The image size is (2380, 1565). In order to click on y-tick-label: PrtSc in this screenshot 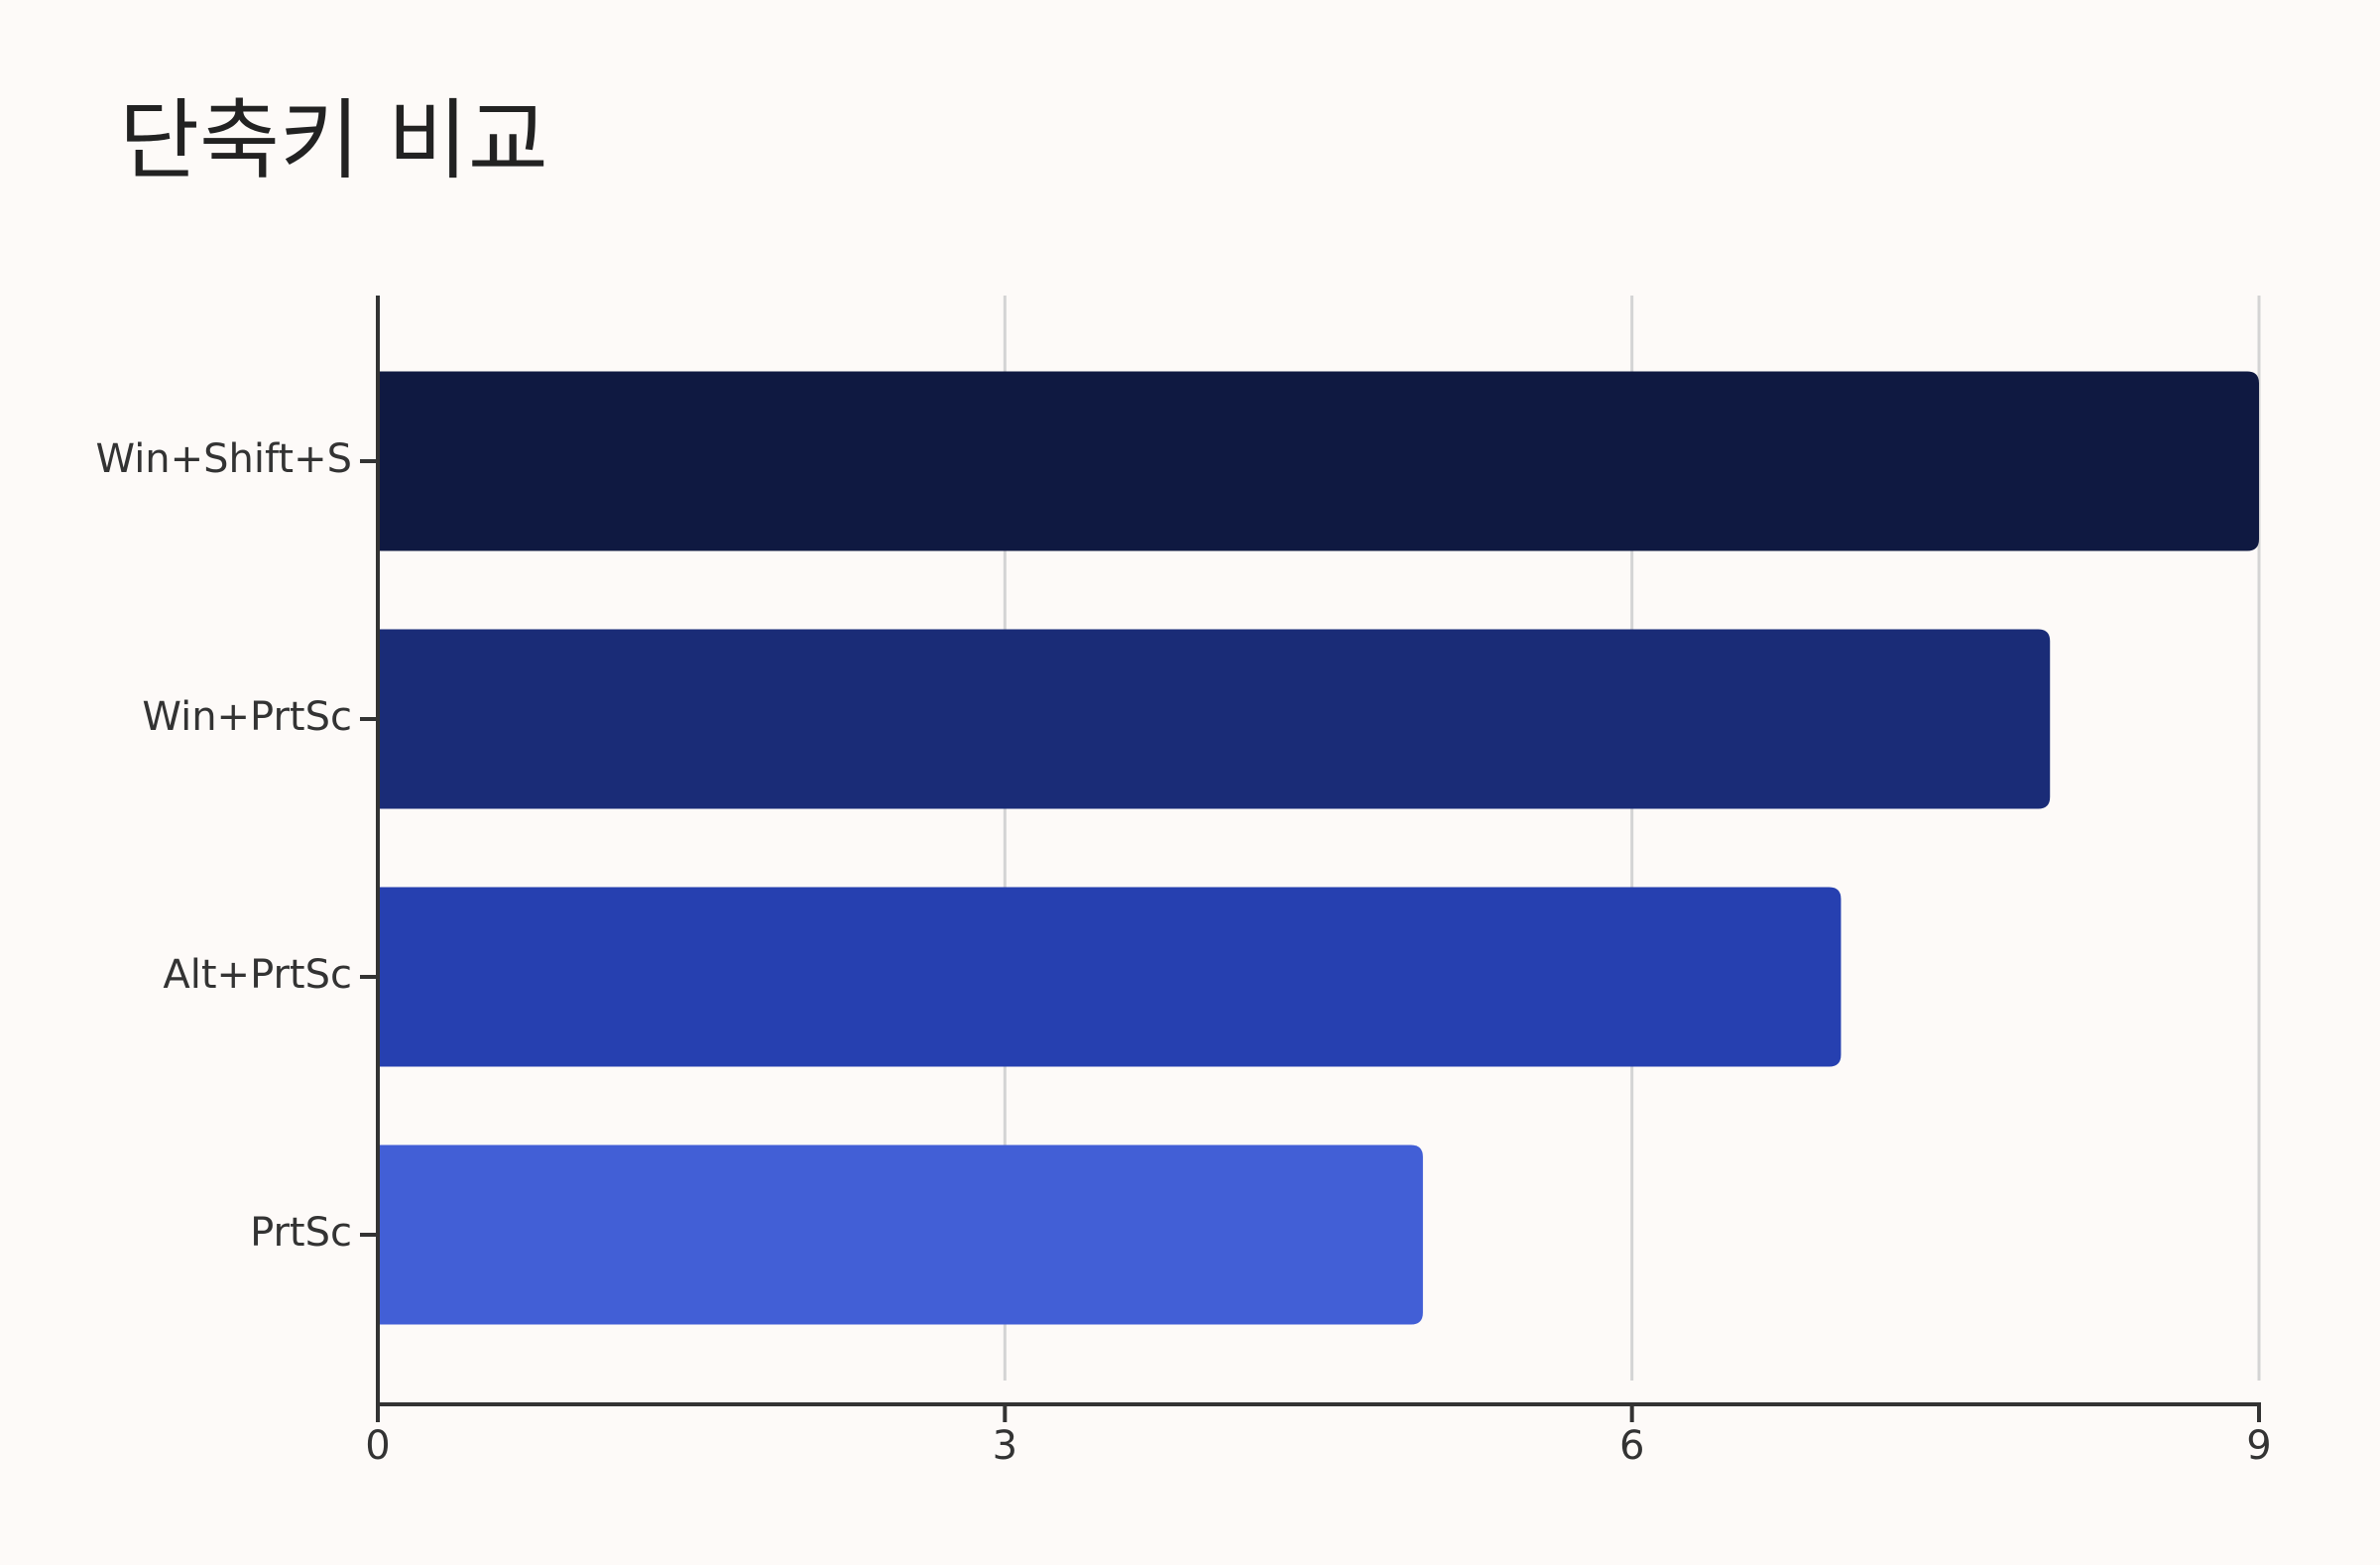, I will do `click(301, 1233)`.